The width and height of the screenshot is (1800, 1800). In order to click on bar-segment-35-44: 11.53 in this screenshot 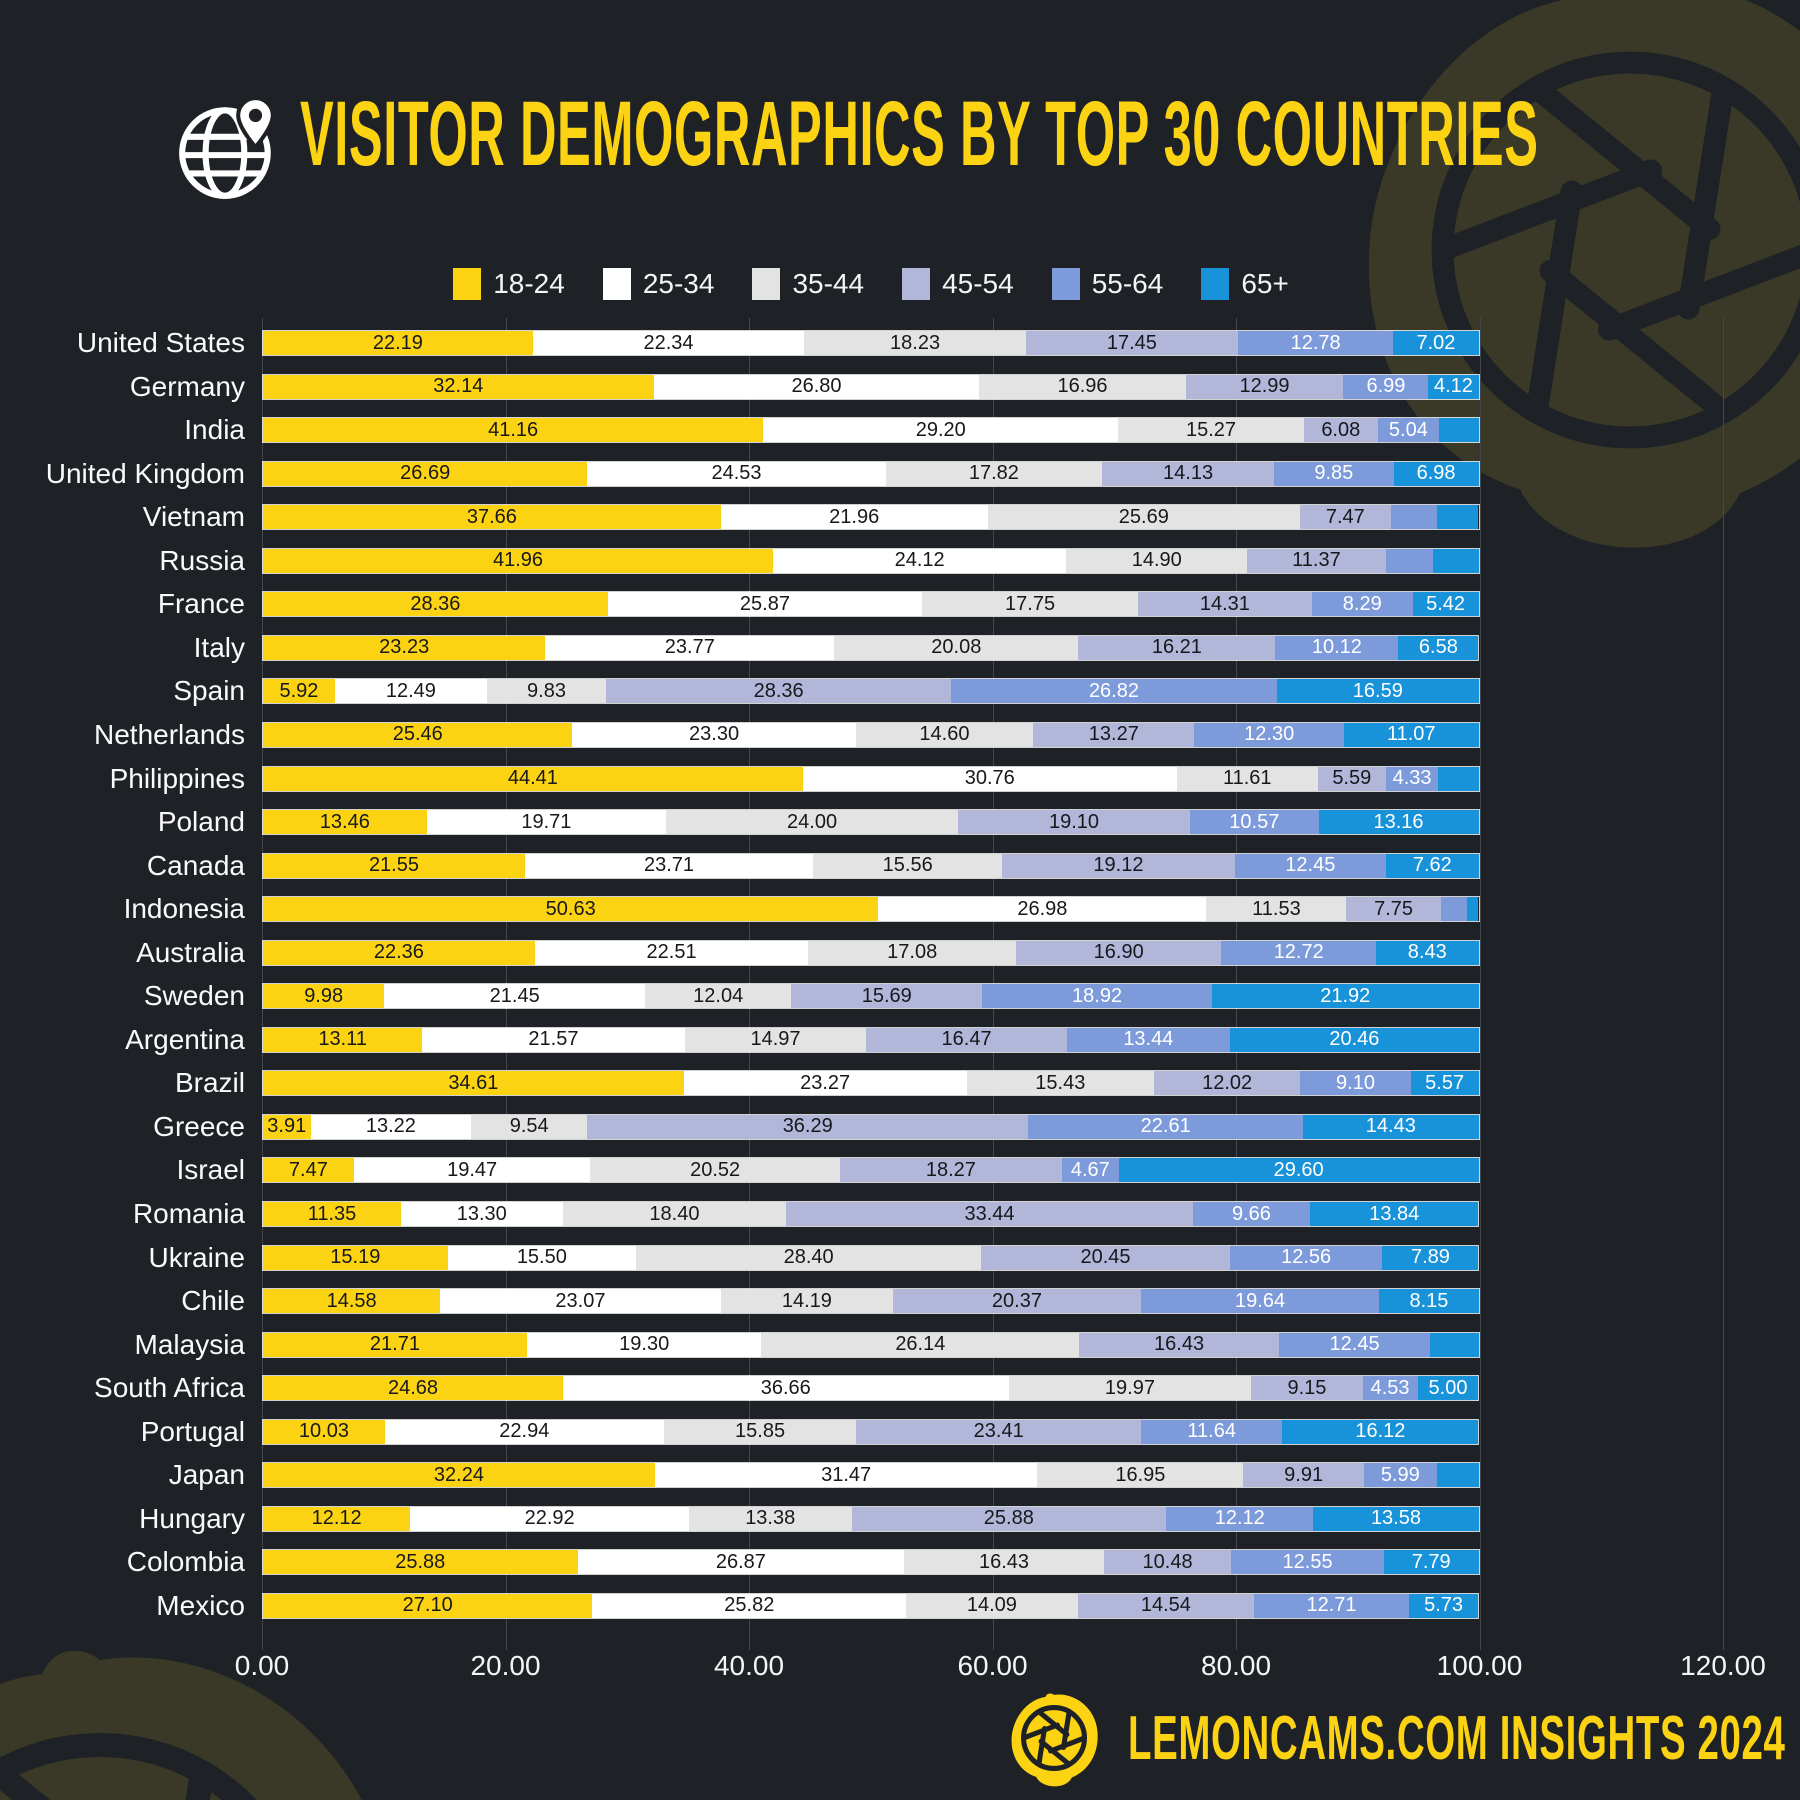, I will do `click(1276, 909)`.